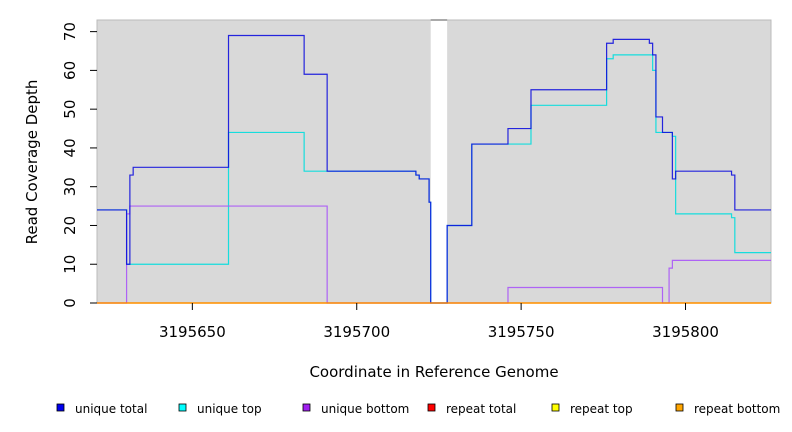  I want to click on y-tick-label: 50, so click(70, 109).